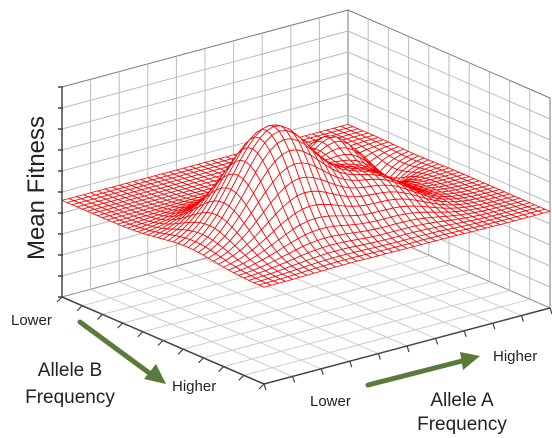 This screenshot has height=438, width=552. I want to click on allele-a-high-label: Higher, so click(515, 356).